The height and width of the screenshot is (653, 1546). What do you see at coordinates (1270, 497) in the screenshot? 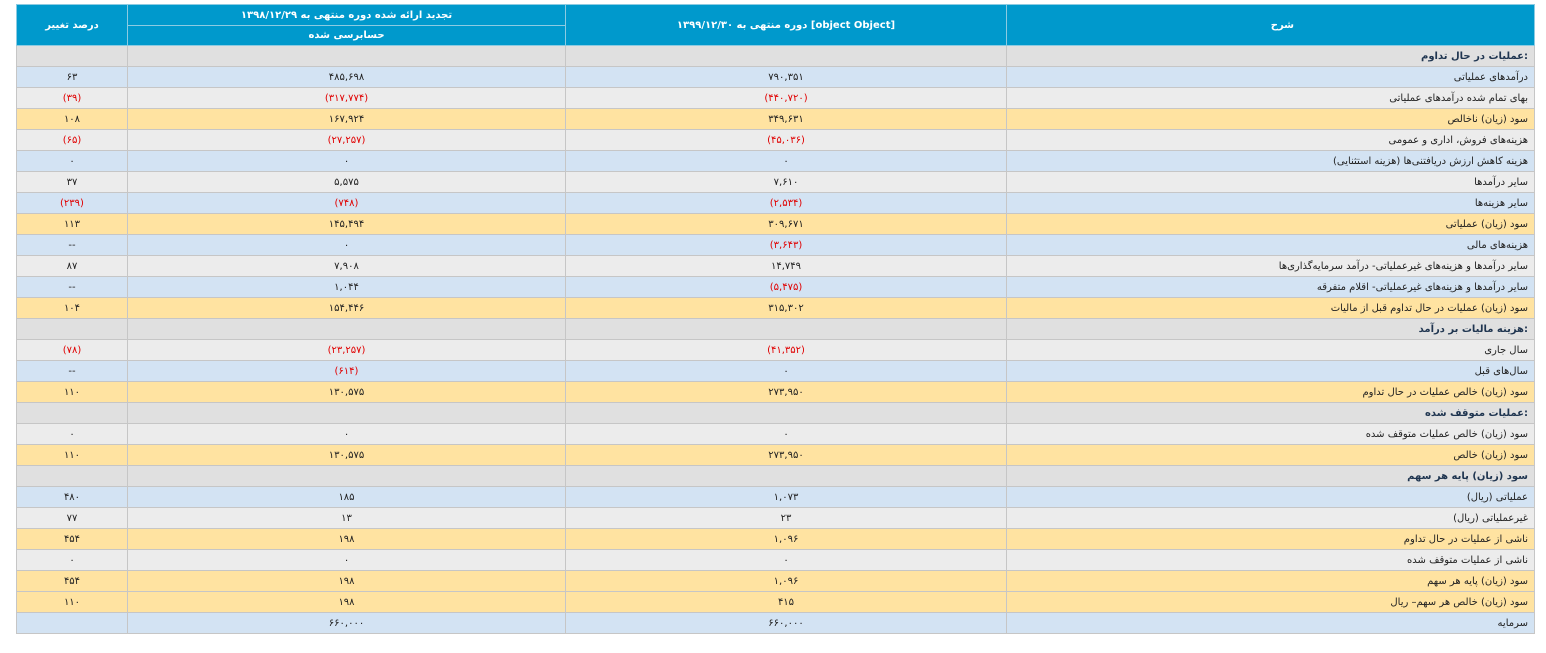
I see `description-cell: عملیاتی (ریال)` at bounding box center [1270, 497].